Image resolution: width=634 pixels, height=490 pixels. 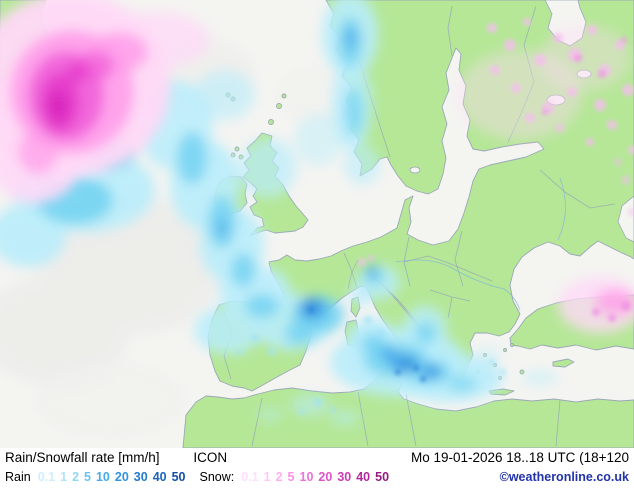 What do you see at coordinates (250, 477) in the screenshot?
I see `snow-scale-value-0.1: 0.1` at bounding box center [250, 477].